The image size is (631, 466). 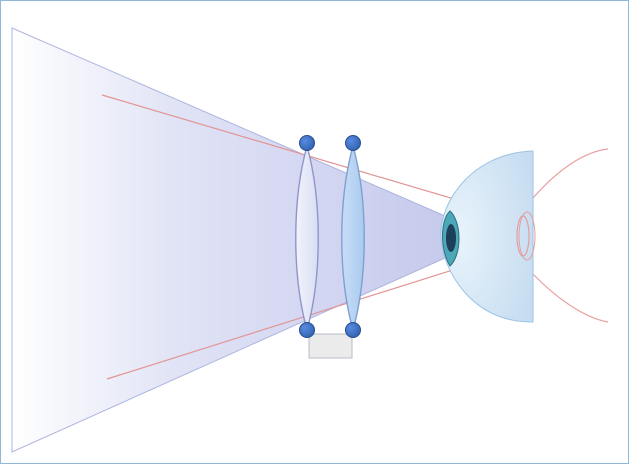 I want to click on eye-cornea, so click(x=487, y=236).